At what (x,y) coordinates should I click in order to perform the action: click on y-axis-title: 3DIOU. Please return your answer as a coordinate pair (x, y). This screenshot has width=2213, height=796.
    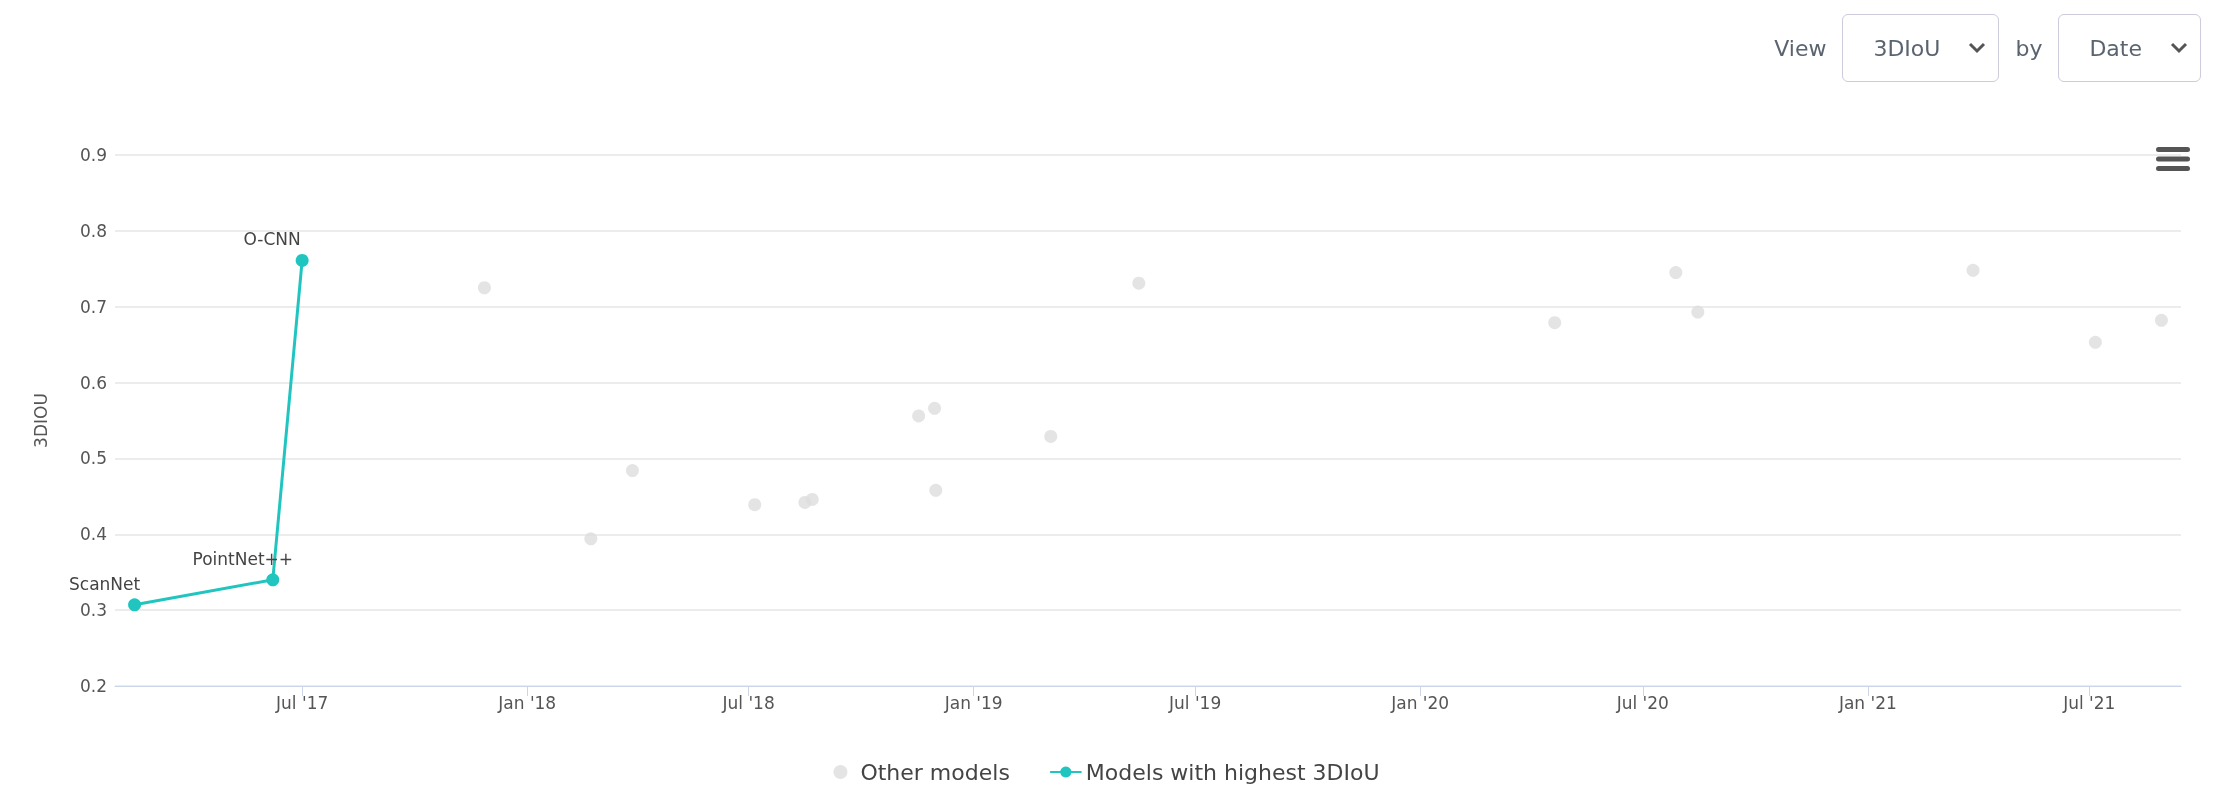
    Looking at the image, I should click on (40, 420).